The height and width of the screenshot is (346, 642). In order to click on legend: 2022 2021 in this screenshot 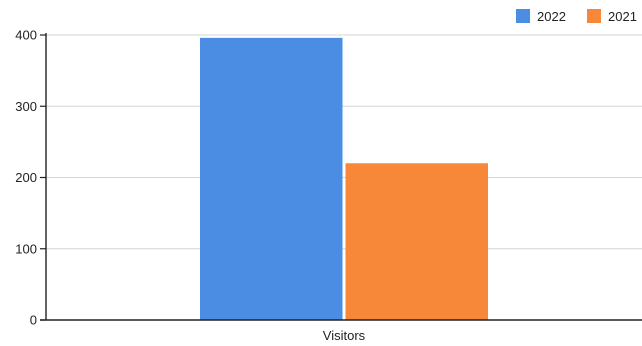, I will do `click(576, 16)`.